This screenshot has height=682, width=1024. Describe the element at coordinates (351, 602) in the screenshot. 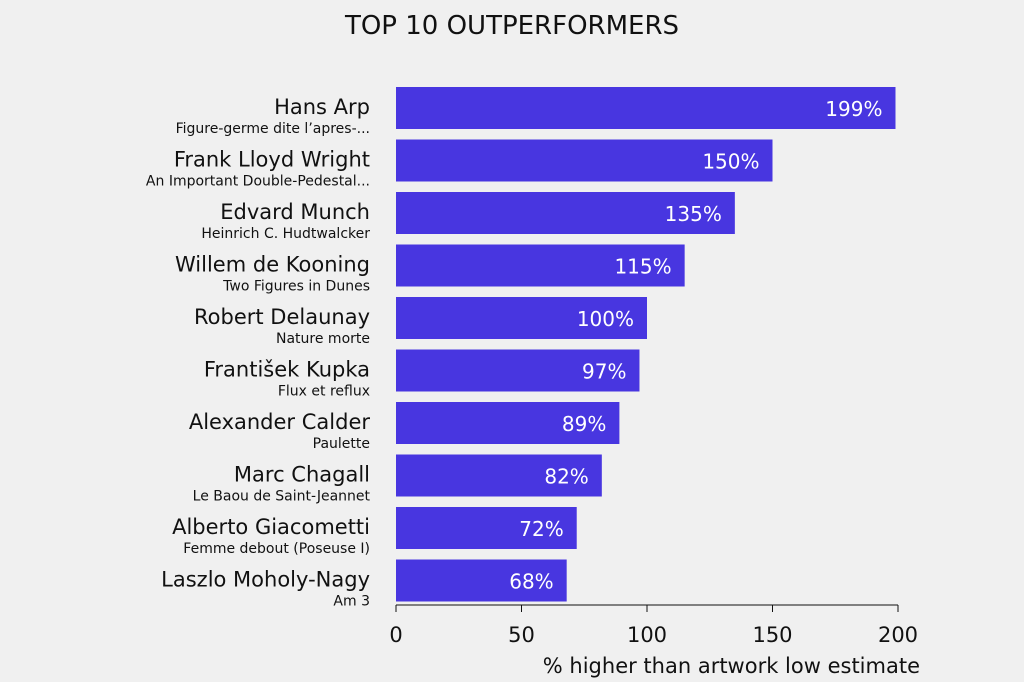

I see `artwork-label: Am 3` at that location.